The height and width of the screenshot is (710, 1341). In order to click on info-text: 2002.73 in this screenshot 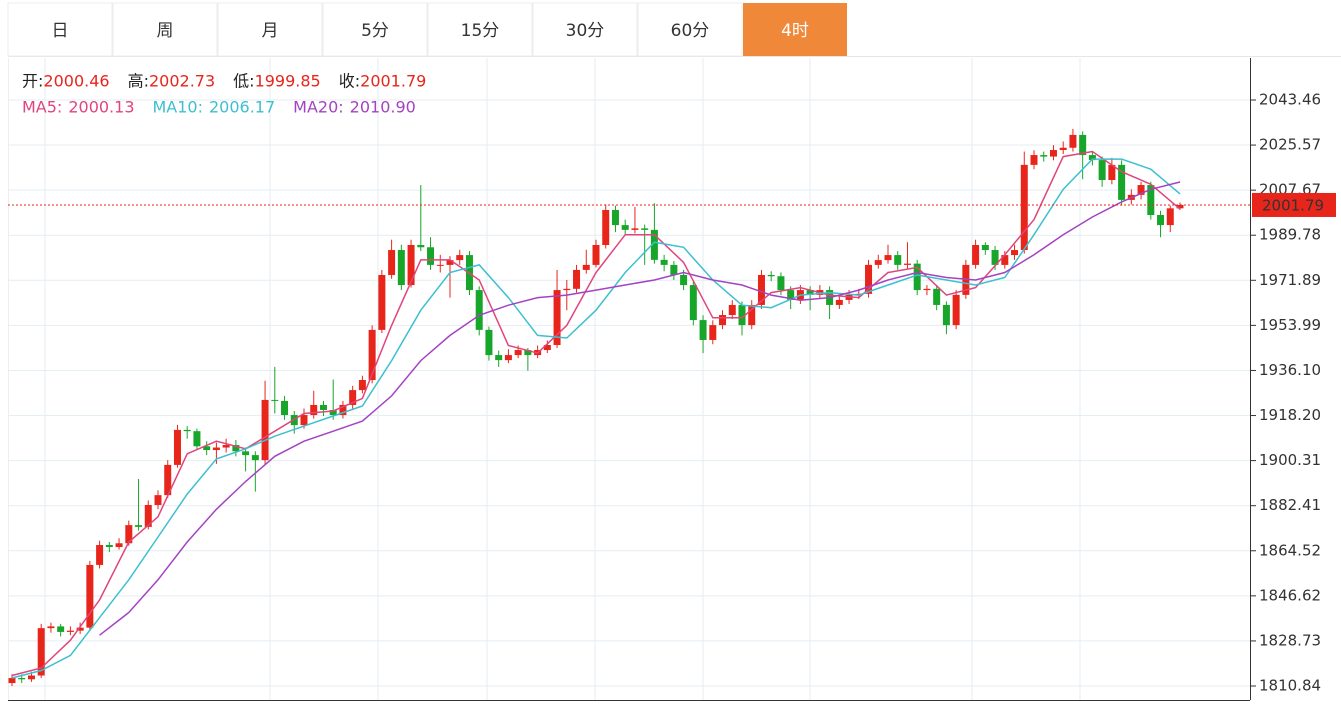, I will do `click(182, 81)`.